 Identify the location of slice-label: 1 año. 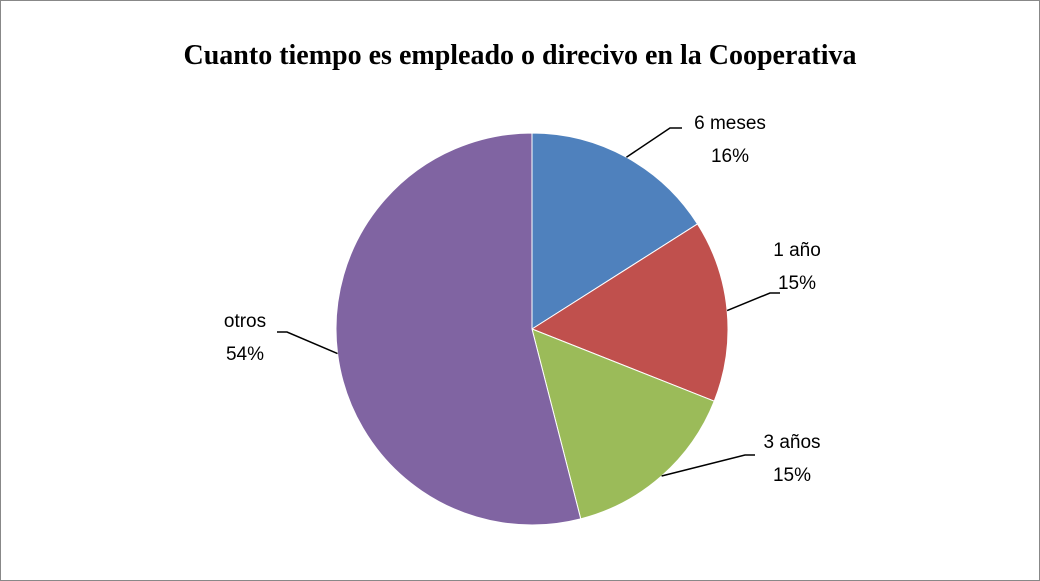
(797, 250).